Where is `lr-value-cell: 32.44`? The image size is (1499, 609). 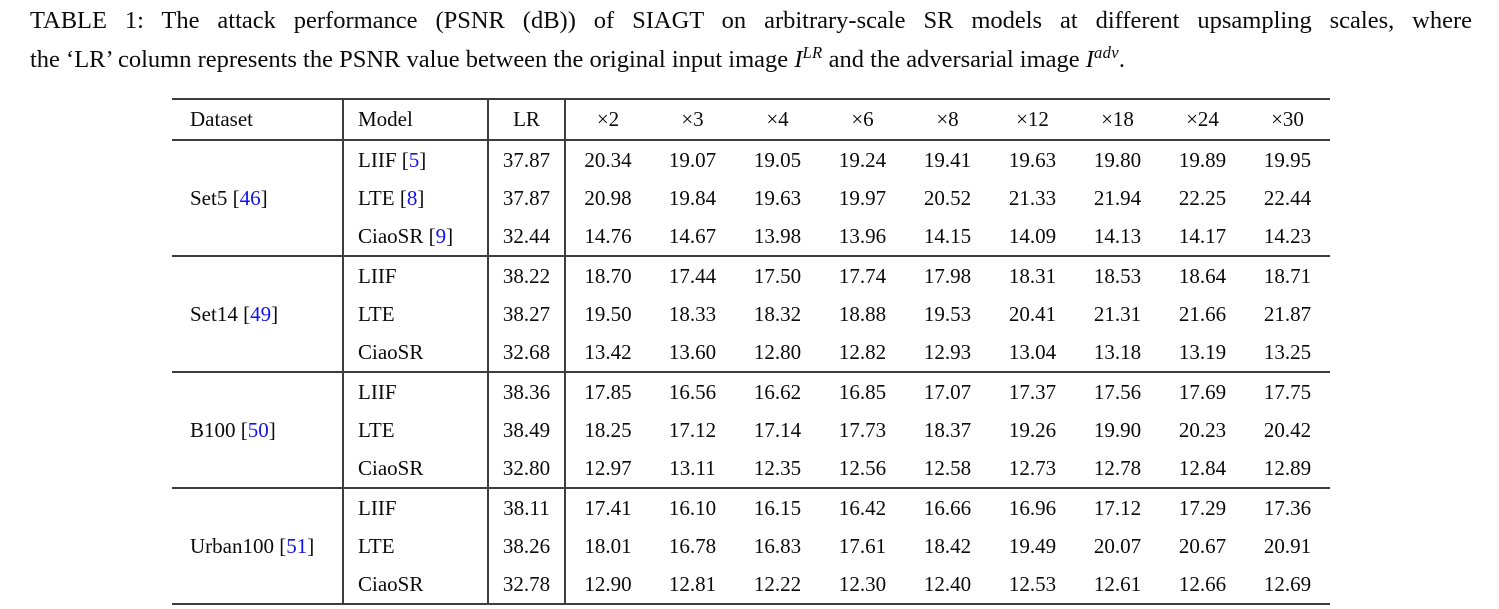
lr-value-cell: 32.44 is located at coordinates (527, 237).